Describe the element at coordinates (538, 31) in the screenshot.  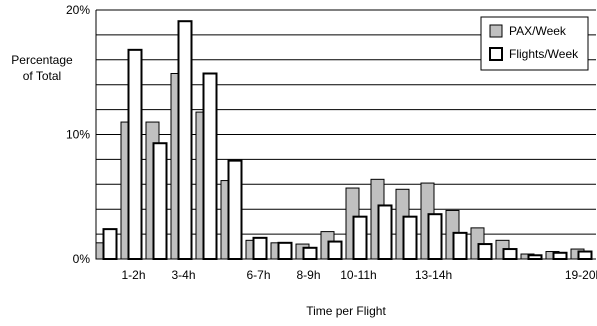
I see `legend-label: PAX/Week` at that location.